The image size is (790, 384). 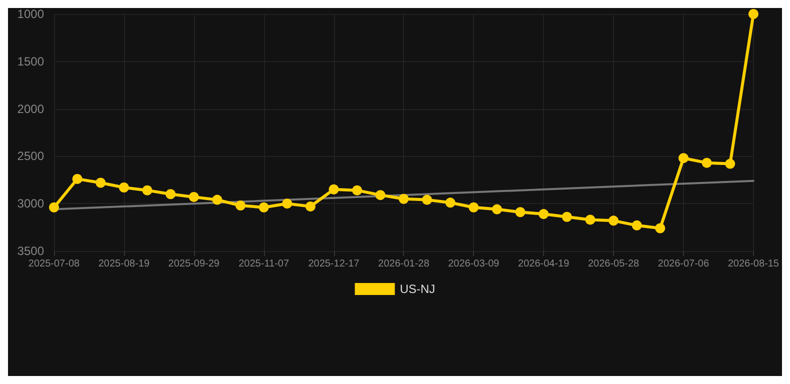 I want to click on x-tick-label: 2025-08-19, so click(x=124, y=264).